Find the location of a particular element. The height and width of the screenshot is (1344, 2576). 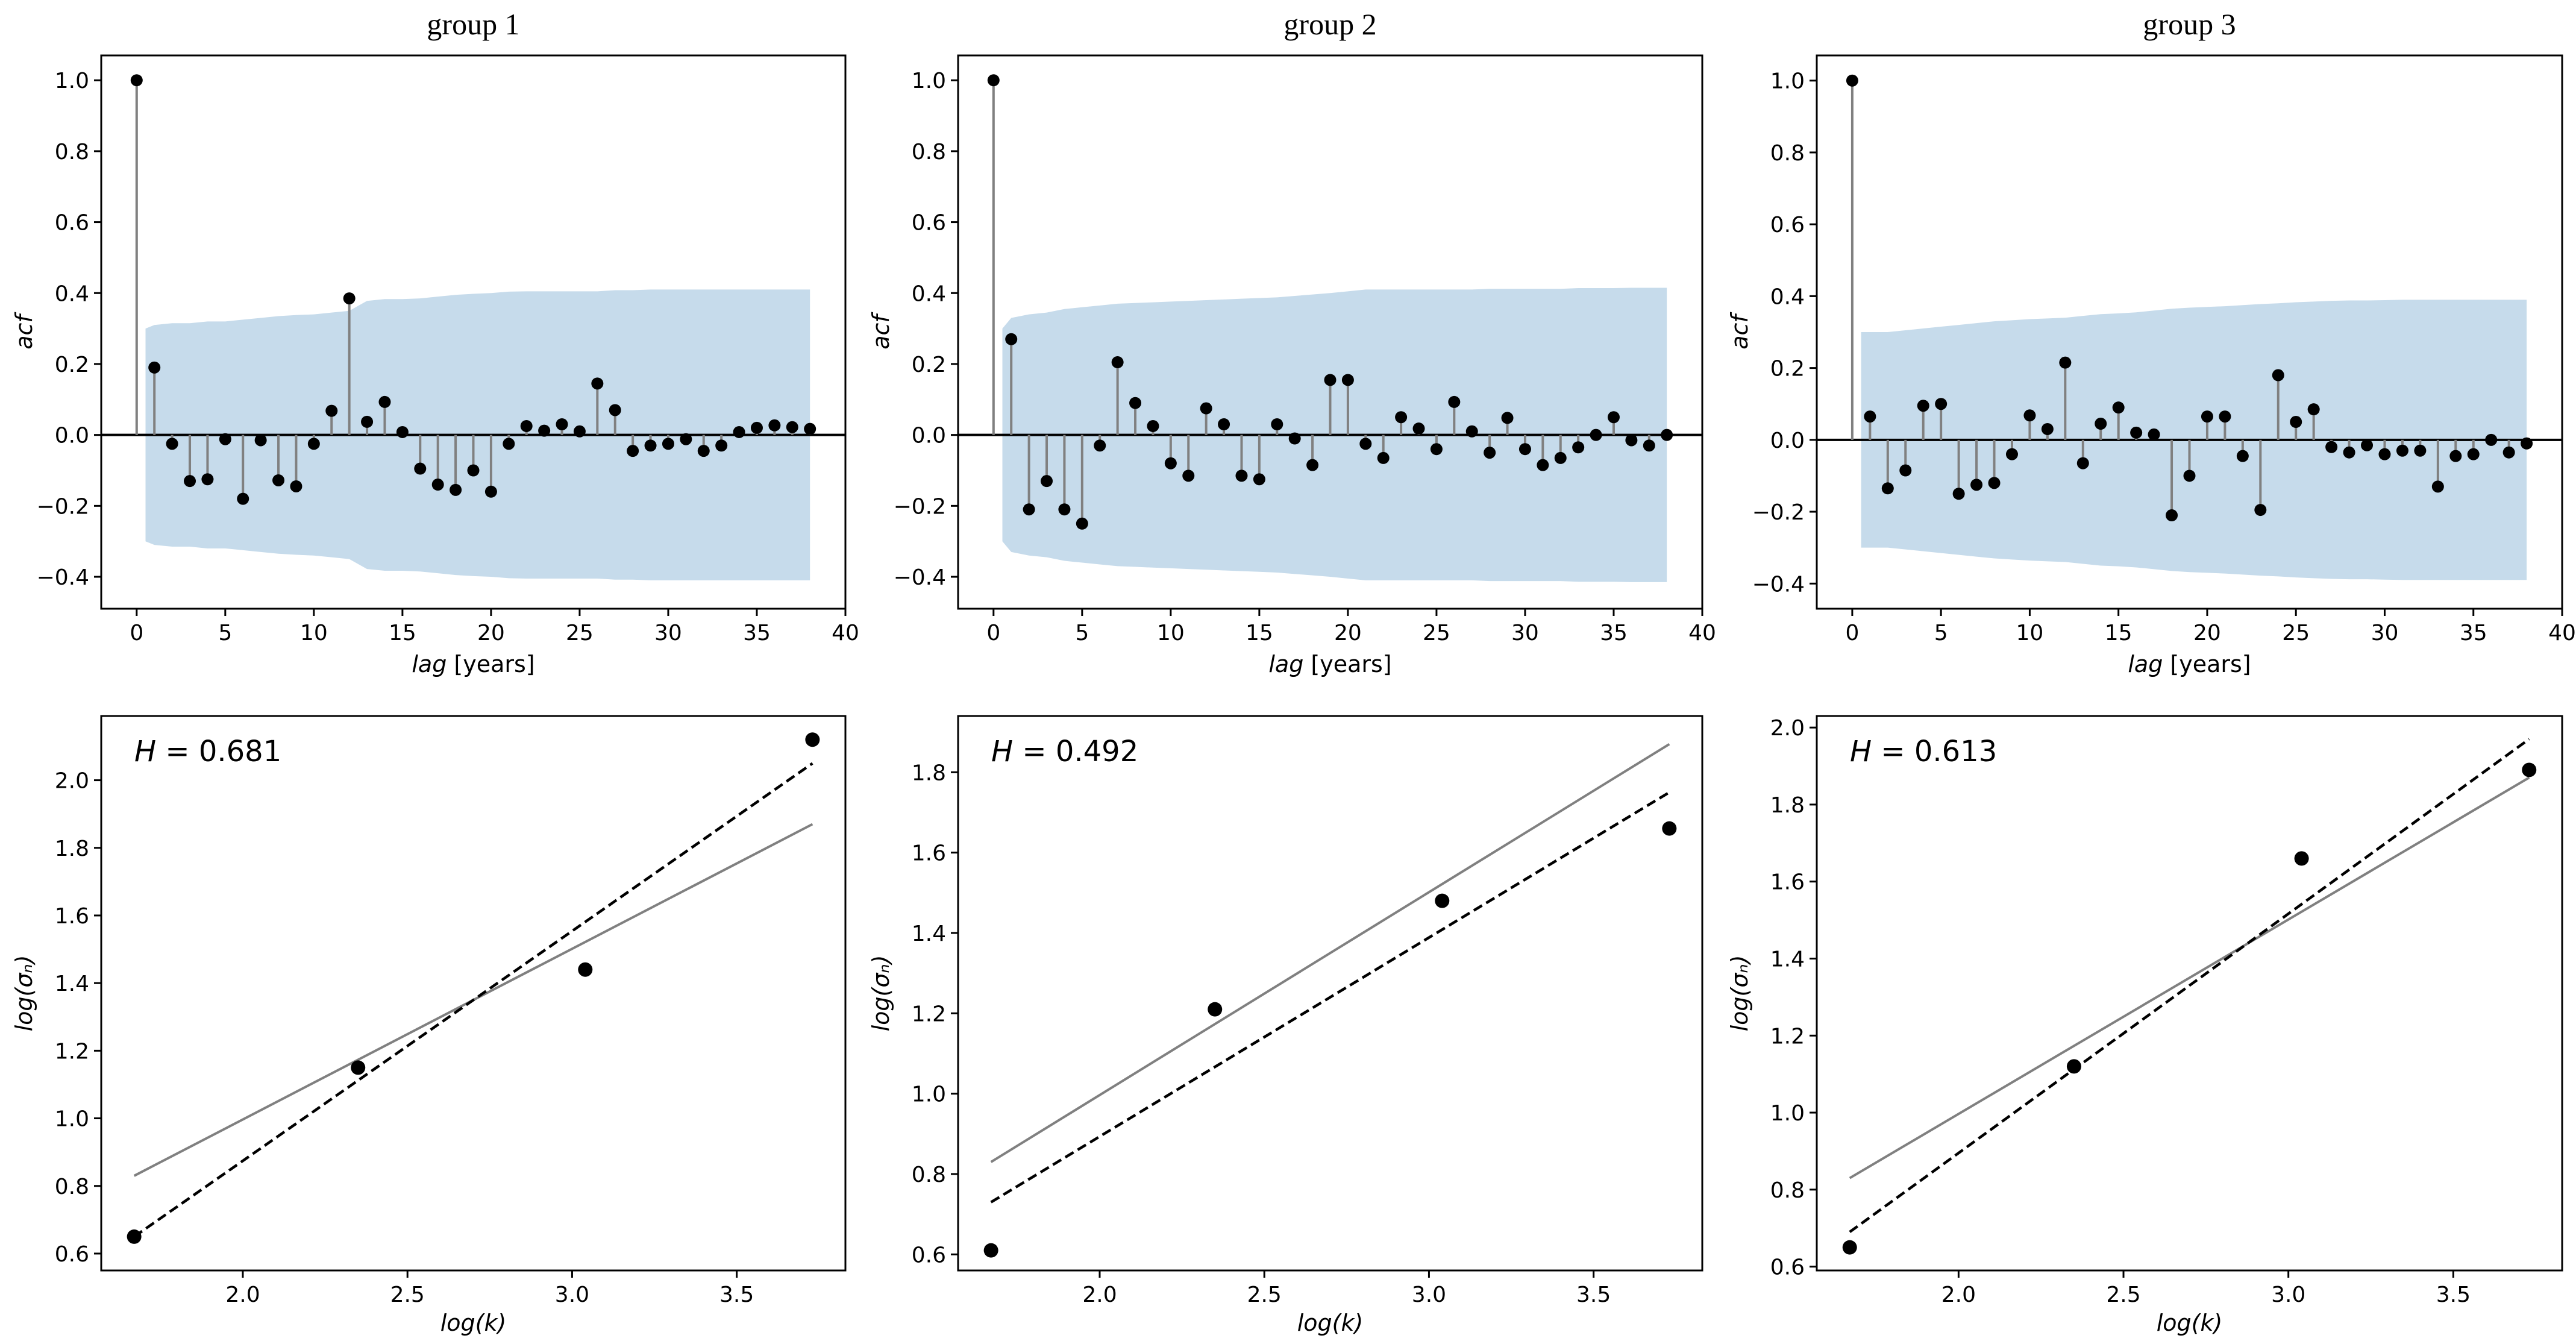

y-tick-label: 0.6 is located at coordinates (1787, 1268).